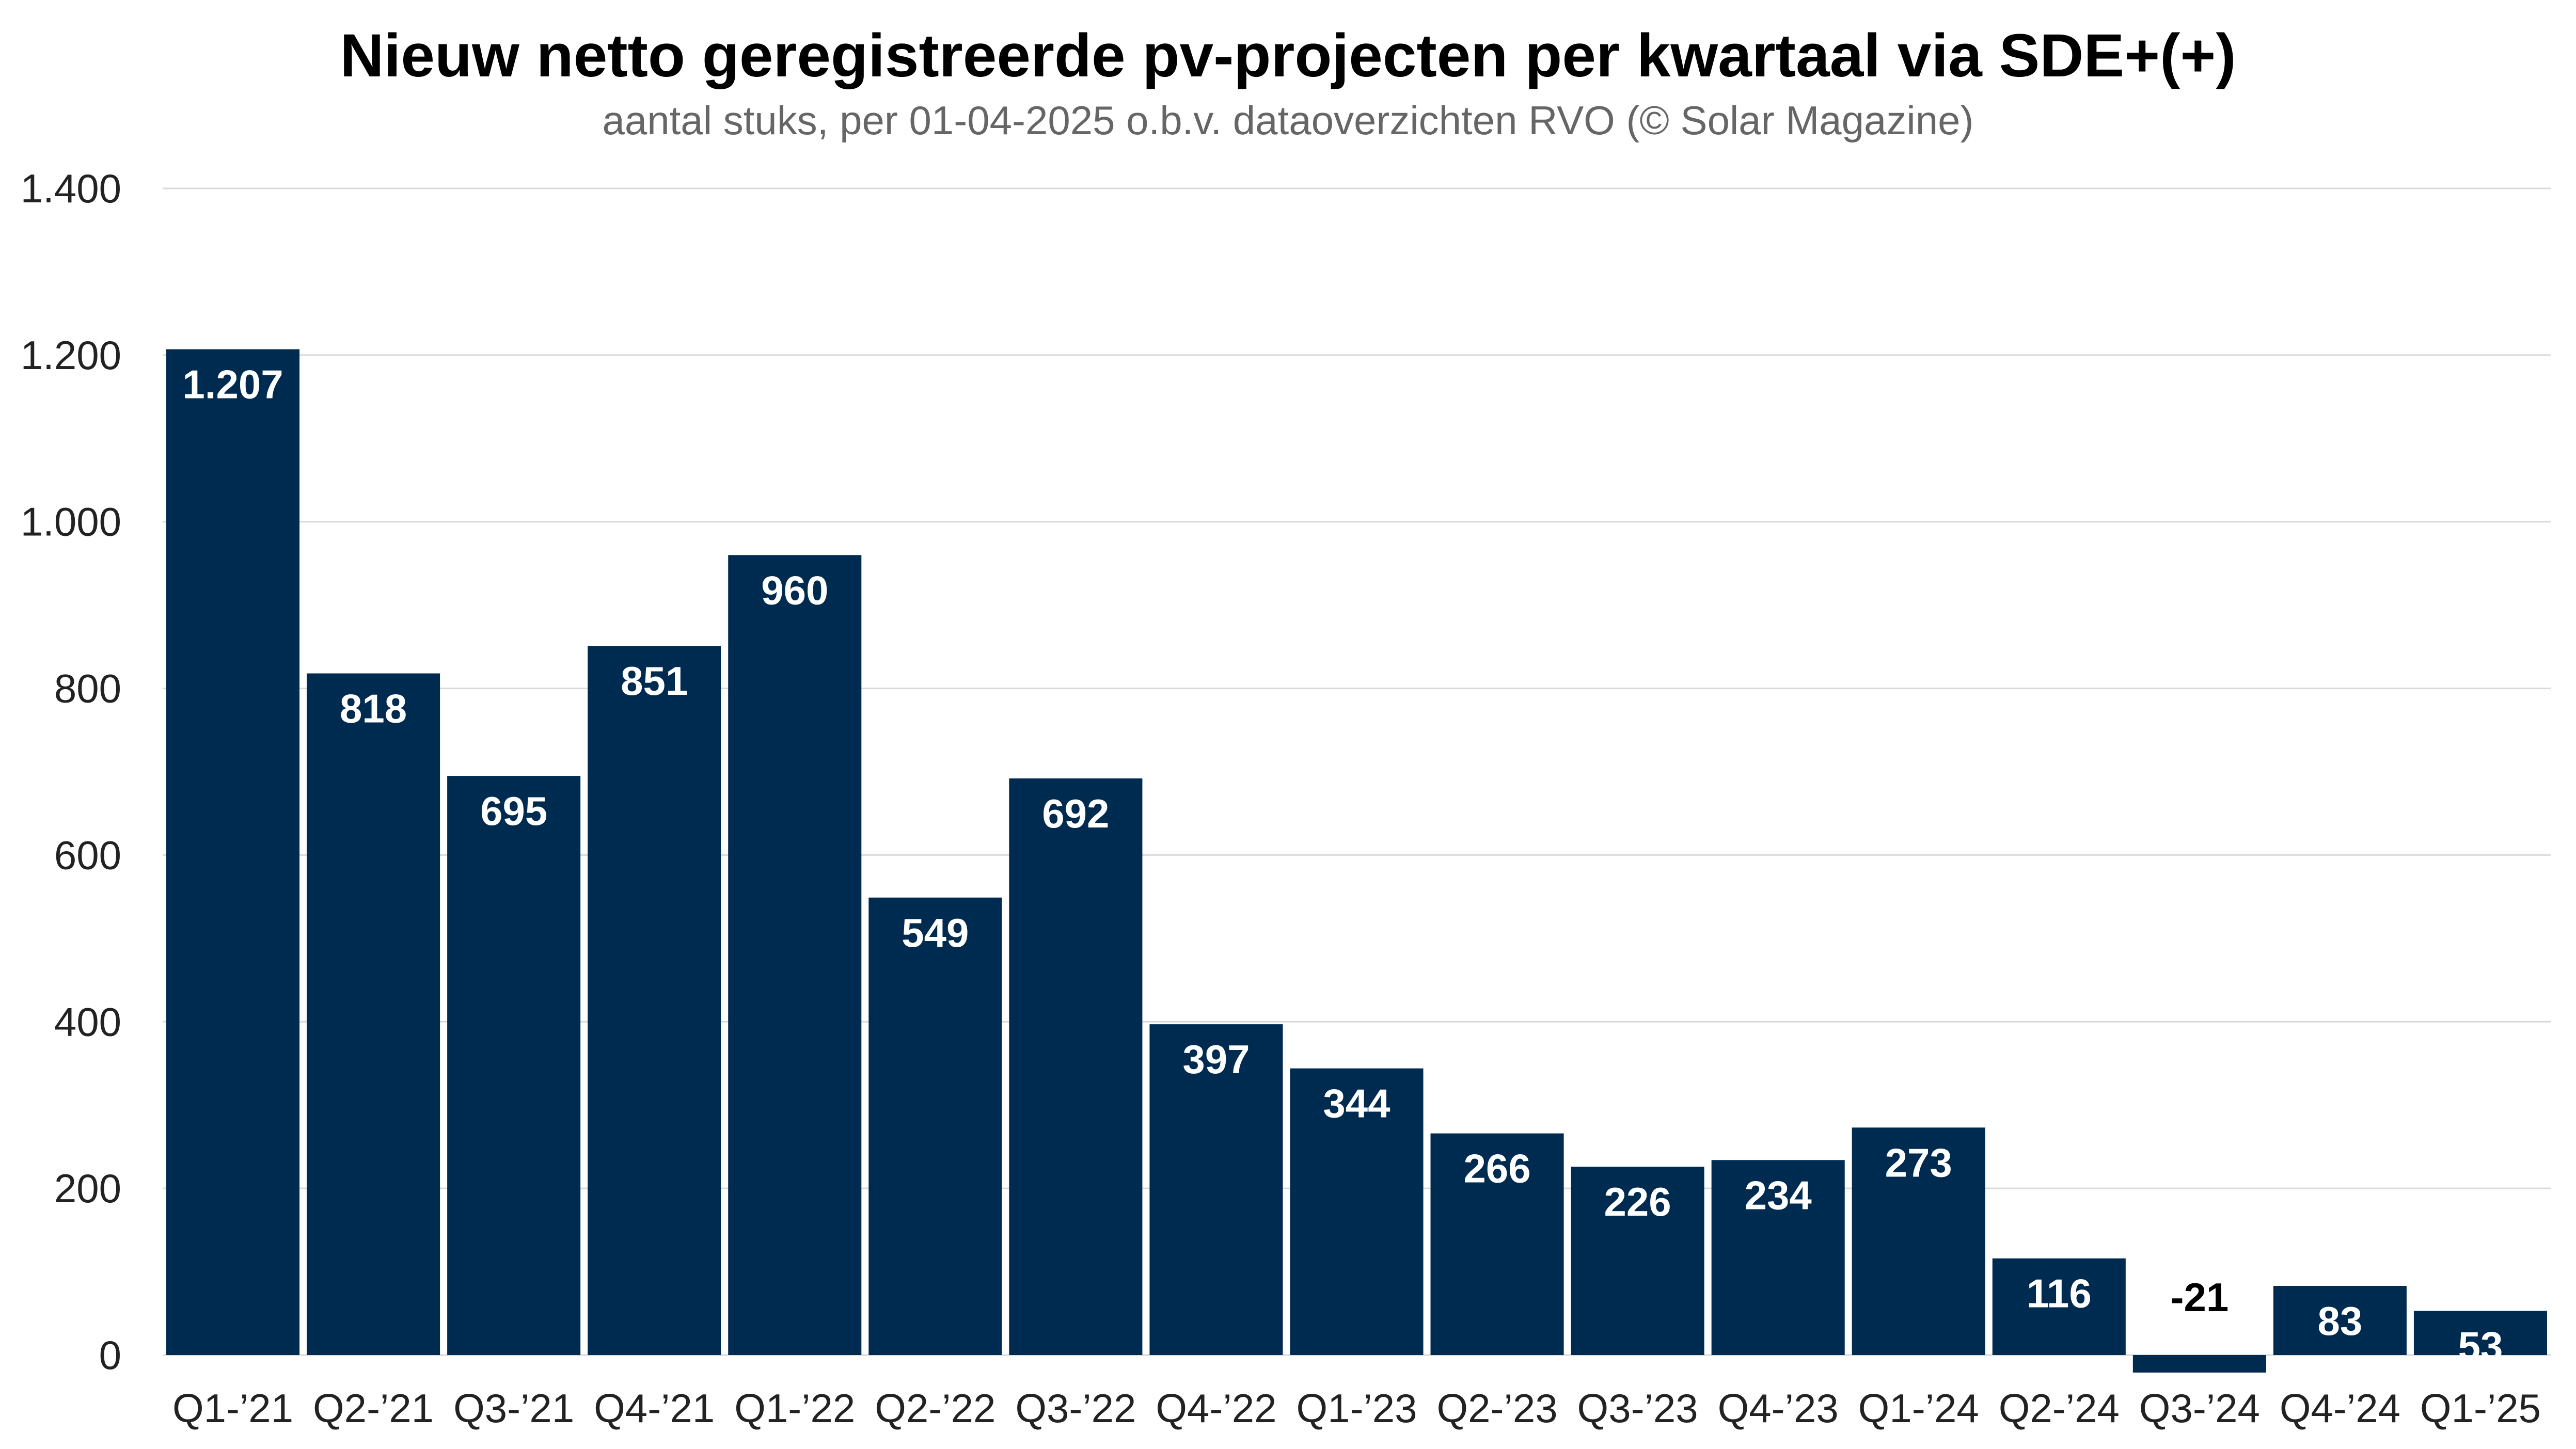  Describe the element at coordinates (232, 1408) in the screenshot. I see `x-tick-label: Q1-’21` at that location.